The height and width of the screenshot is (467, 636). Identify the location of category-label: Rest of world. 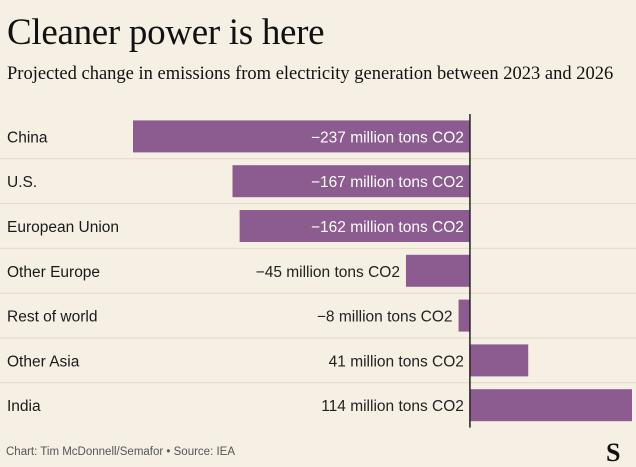
(52, 317).